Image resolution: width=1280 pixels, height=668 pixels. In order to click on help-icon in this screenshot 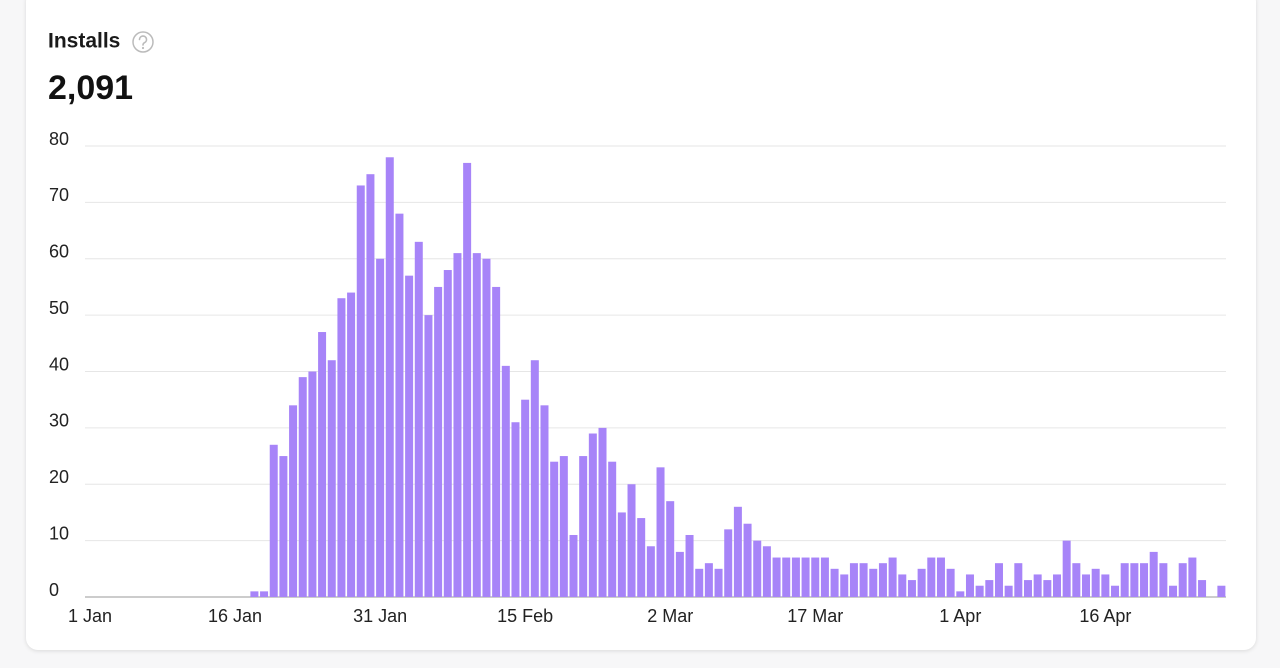, I will do `click(143, 42)`.